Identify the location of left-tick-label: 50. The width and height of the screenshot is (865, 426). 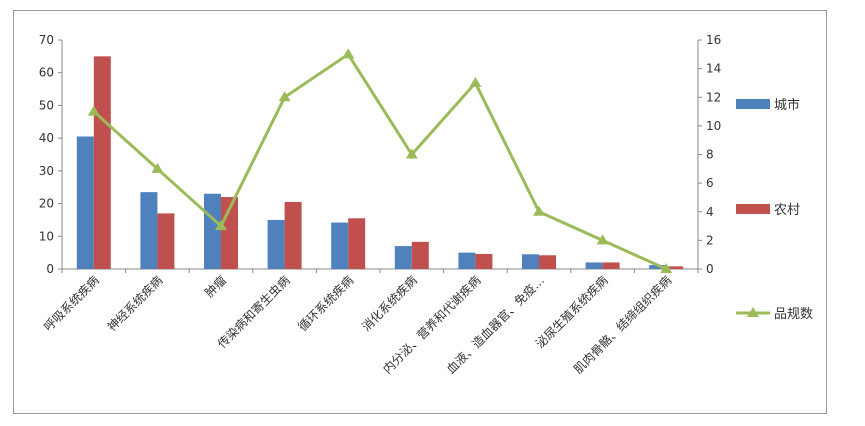
(46, 105).